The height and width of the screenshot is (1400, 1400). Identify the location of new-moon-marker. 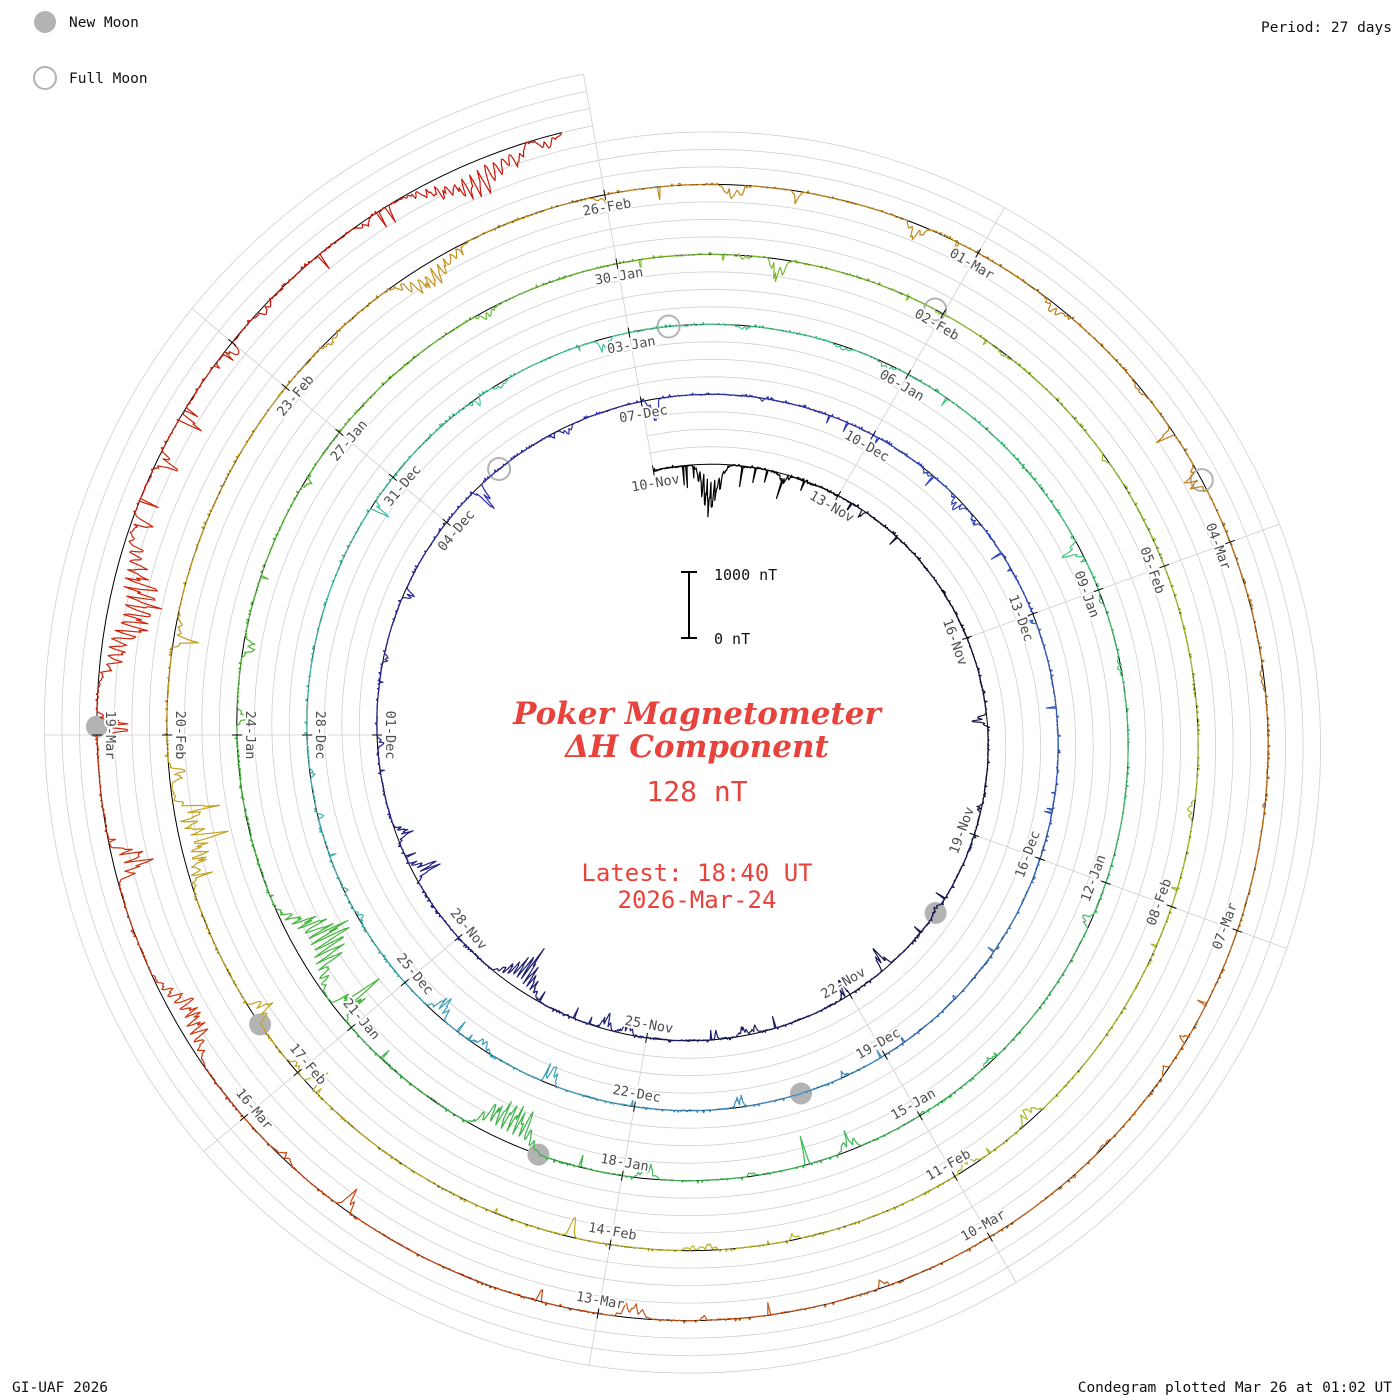
(96, 726).